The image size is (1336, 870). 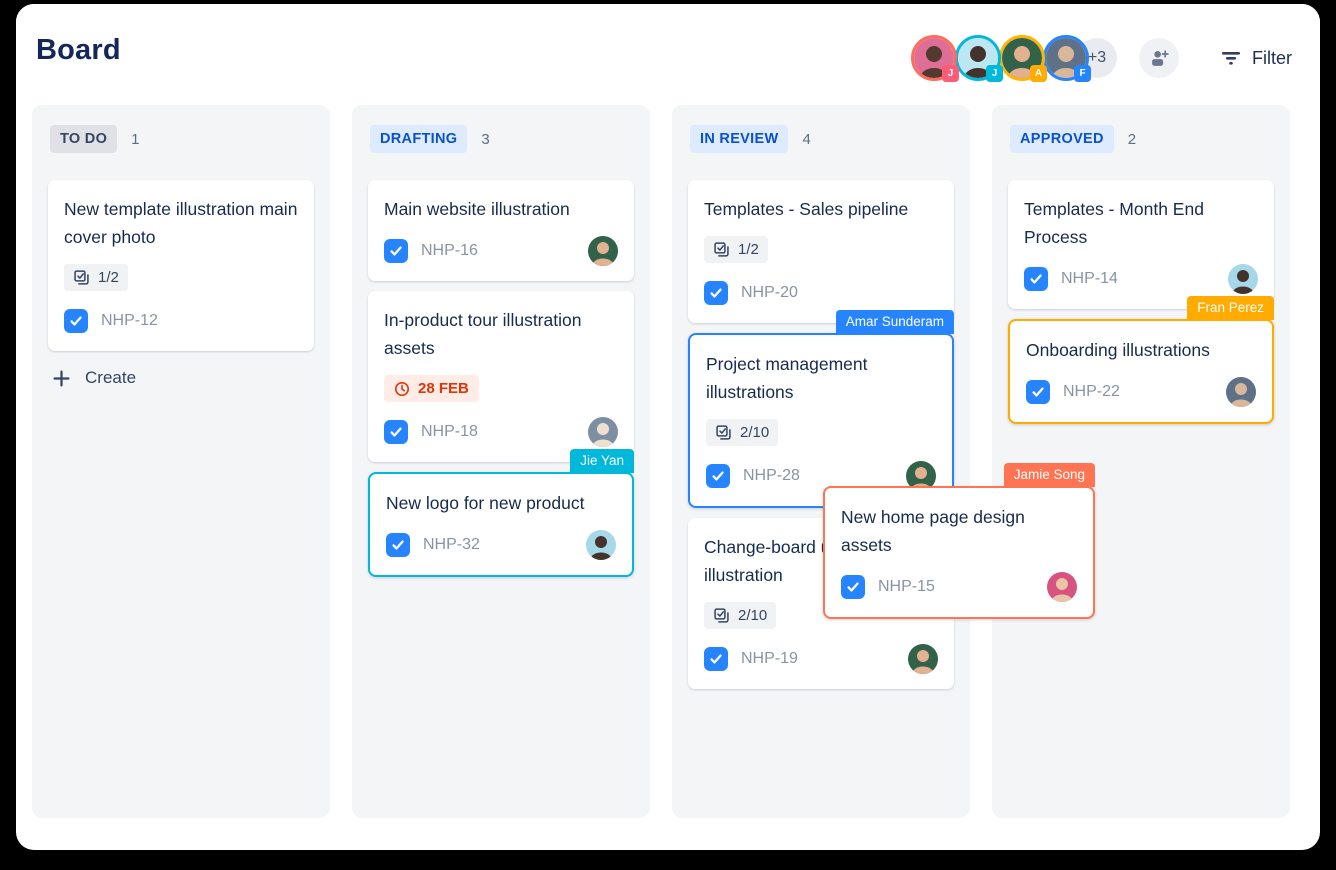 What do you see at coordinates (769, 292) in the screenshot?
I see `issue-key: NHP-20` at bounding box center [769, 292].